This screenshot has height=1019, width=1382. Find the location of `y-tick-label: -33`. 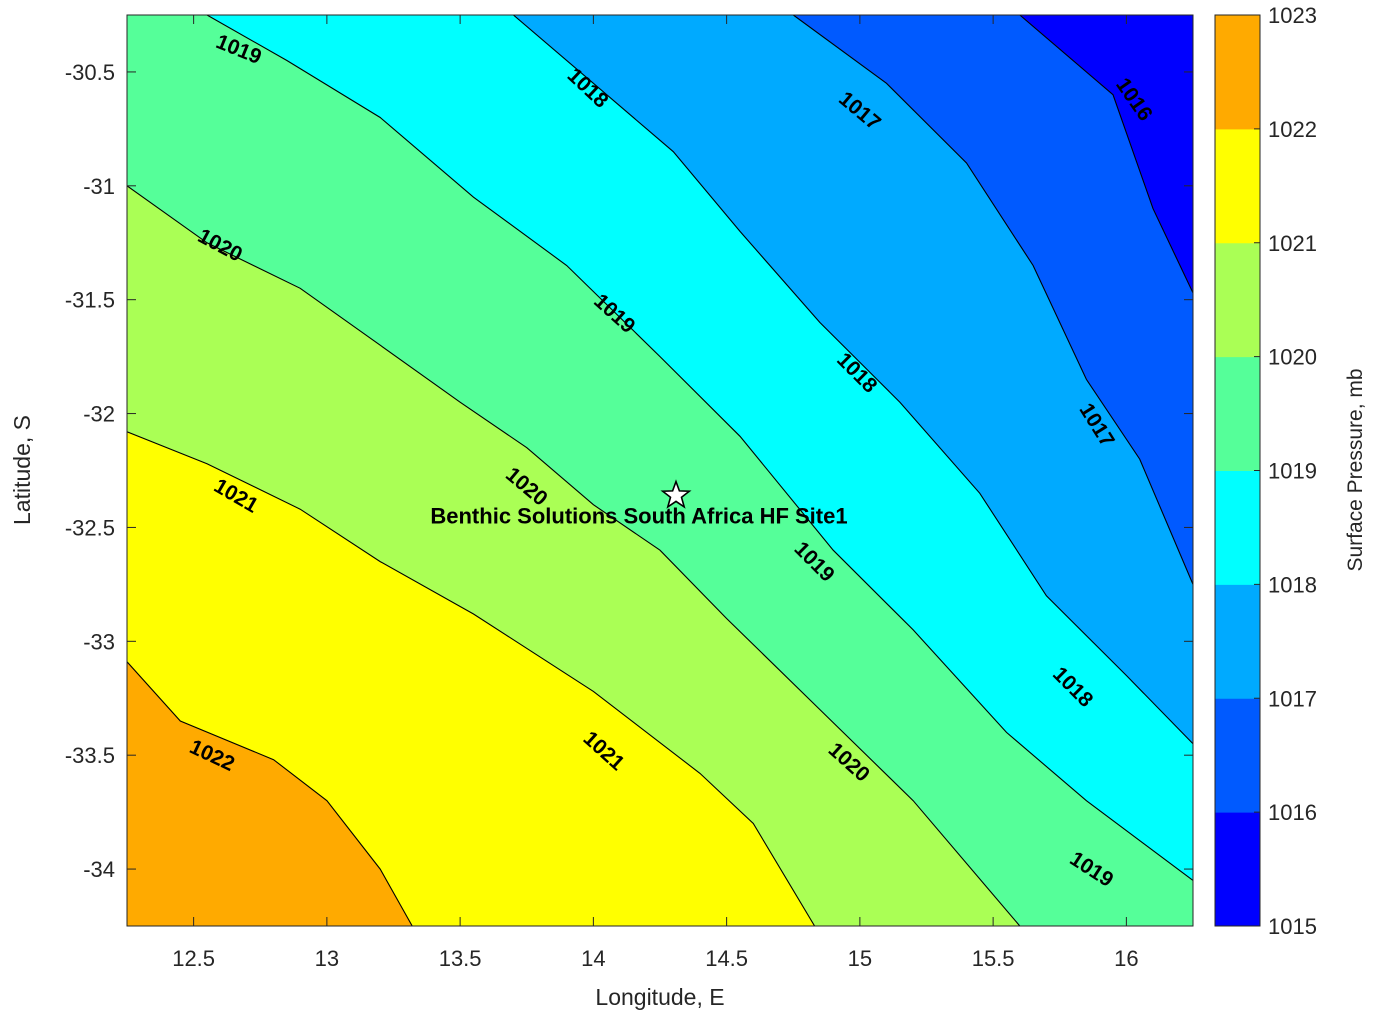

y-tick-label: -33 is located at coordinates (99, 641).